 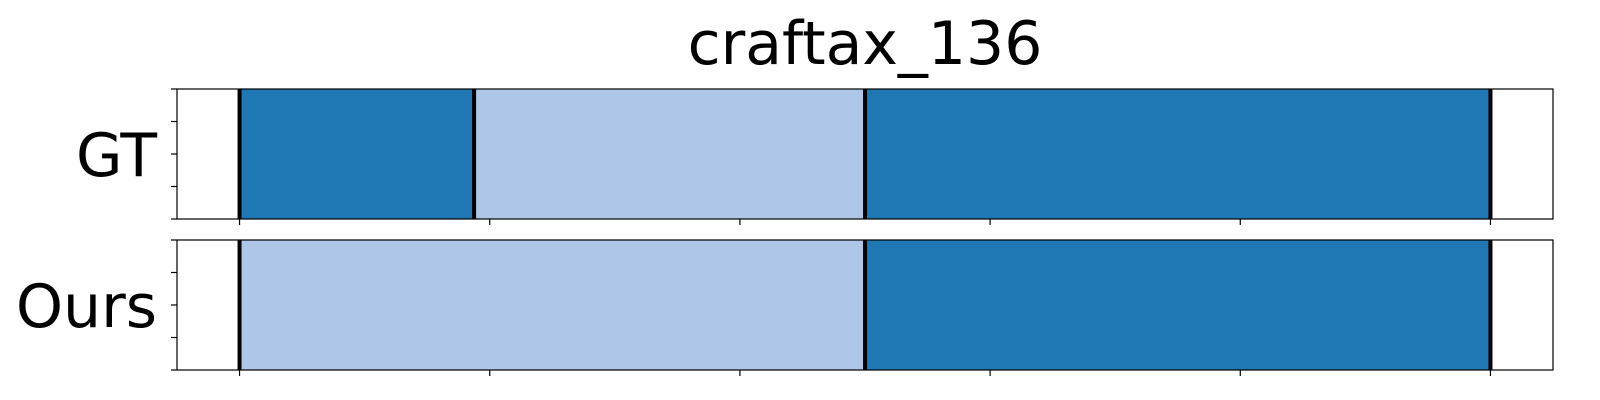 What do you see at coordinates (86, 307) in the screenshot?
I see `row-label-ours: Ours` at bounding box center [86, 307].